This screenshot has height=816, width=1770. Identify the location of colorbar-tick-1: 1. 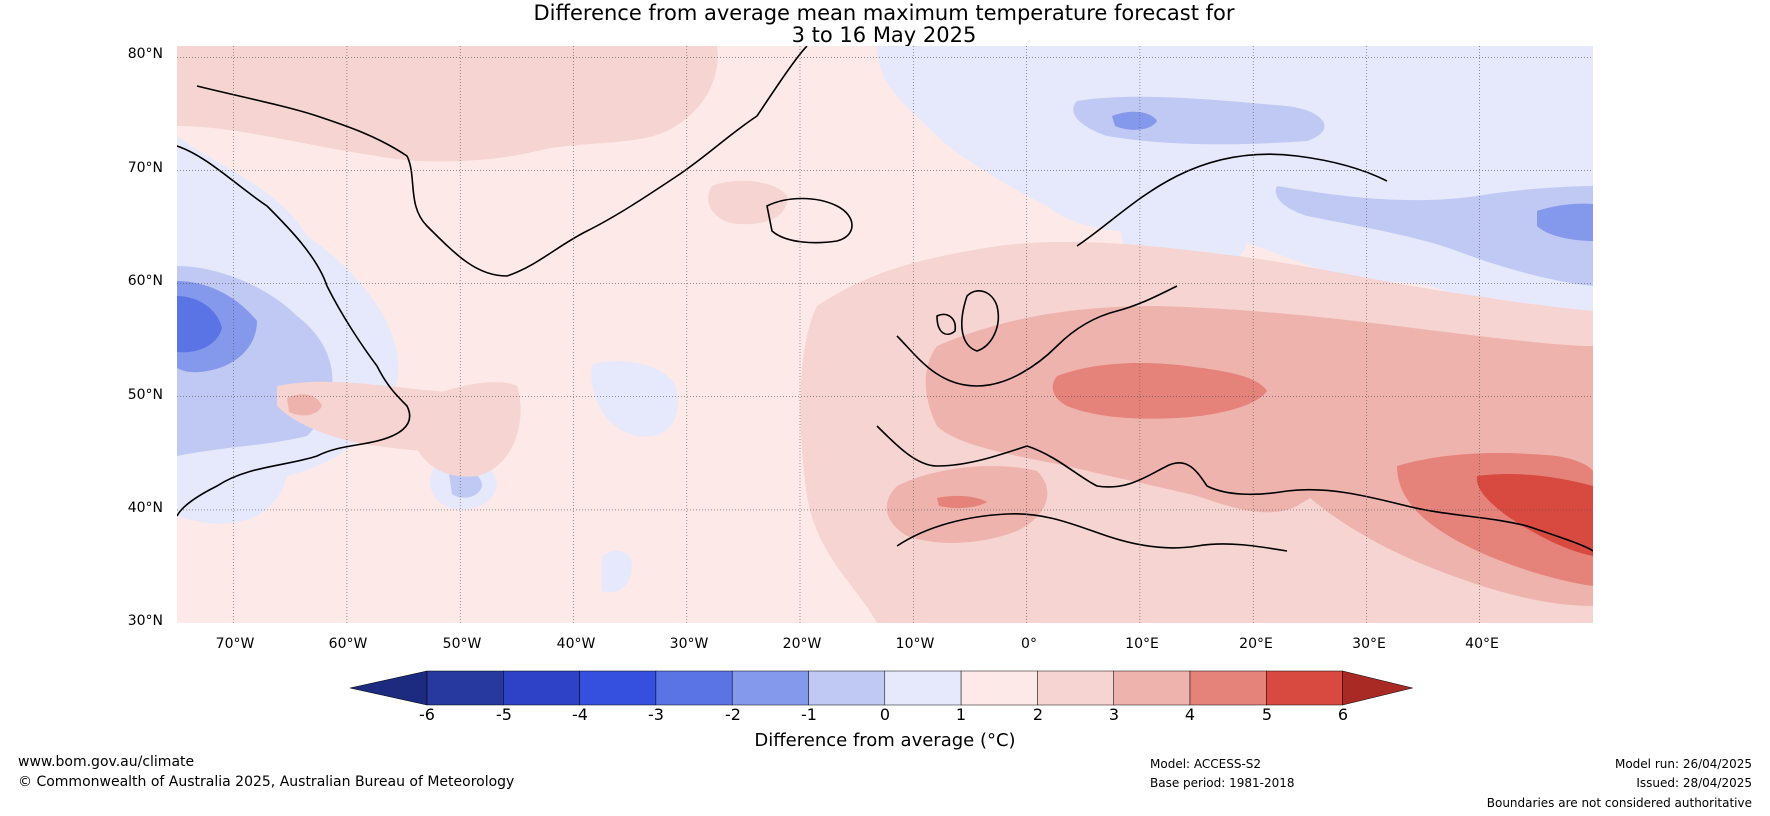
(961, 714).